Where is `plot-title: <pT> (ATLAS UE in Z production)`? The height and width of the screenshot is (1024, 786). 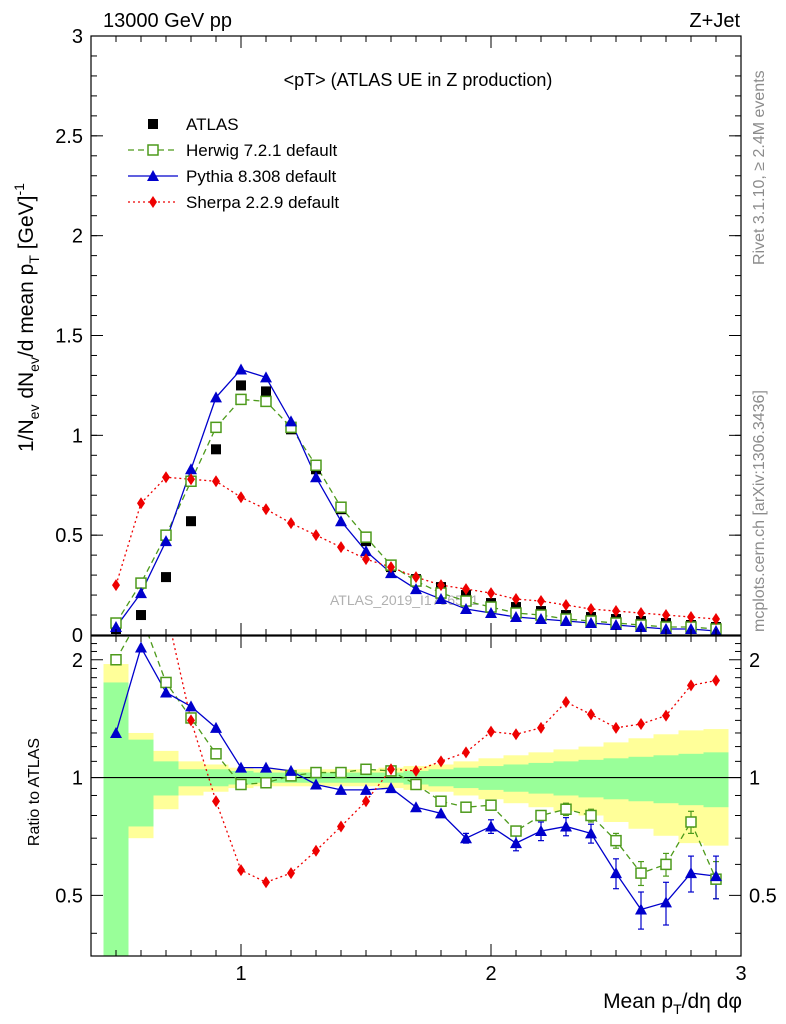 plot-title: <pT> (ATLAS UE in Z production) is located at coordinates (418, 80).